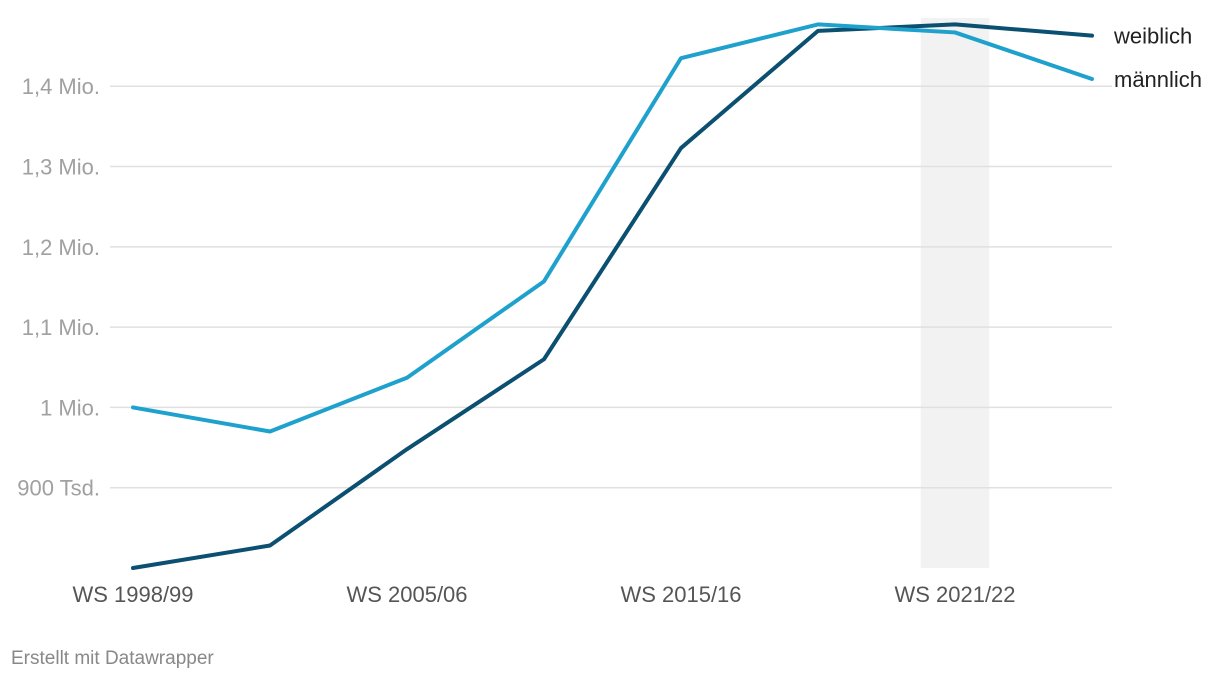 This screenshot has width=1220, height=684. What do you see at coordinates (954, 594) in the screenshot?
I see `x-tick-label: WS 2021/22` at bounding box center [954, 594].